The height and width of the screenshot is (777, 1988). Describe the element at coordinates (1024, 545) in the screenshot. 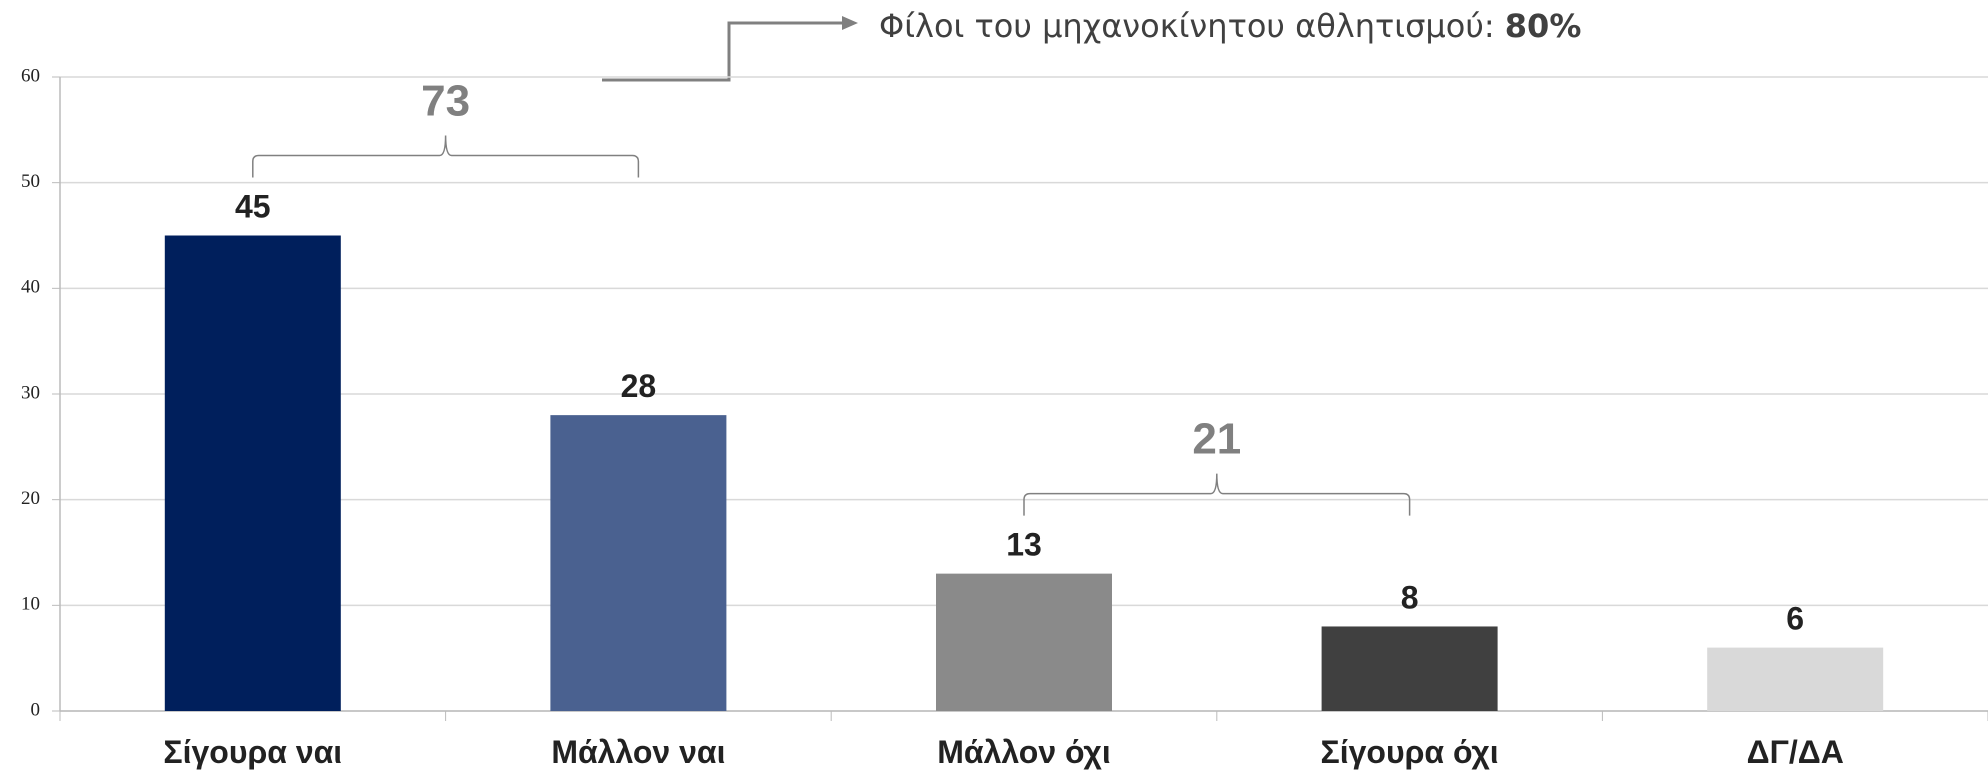

I see `value-label: 13` at that location.